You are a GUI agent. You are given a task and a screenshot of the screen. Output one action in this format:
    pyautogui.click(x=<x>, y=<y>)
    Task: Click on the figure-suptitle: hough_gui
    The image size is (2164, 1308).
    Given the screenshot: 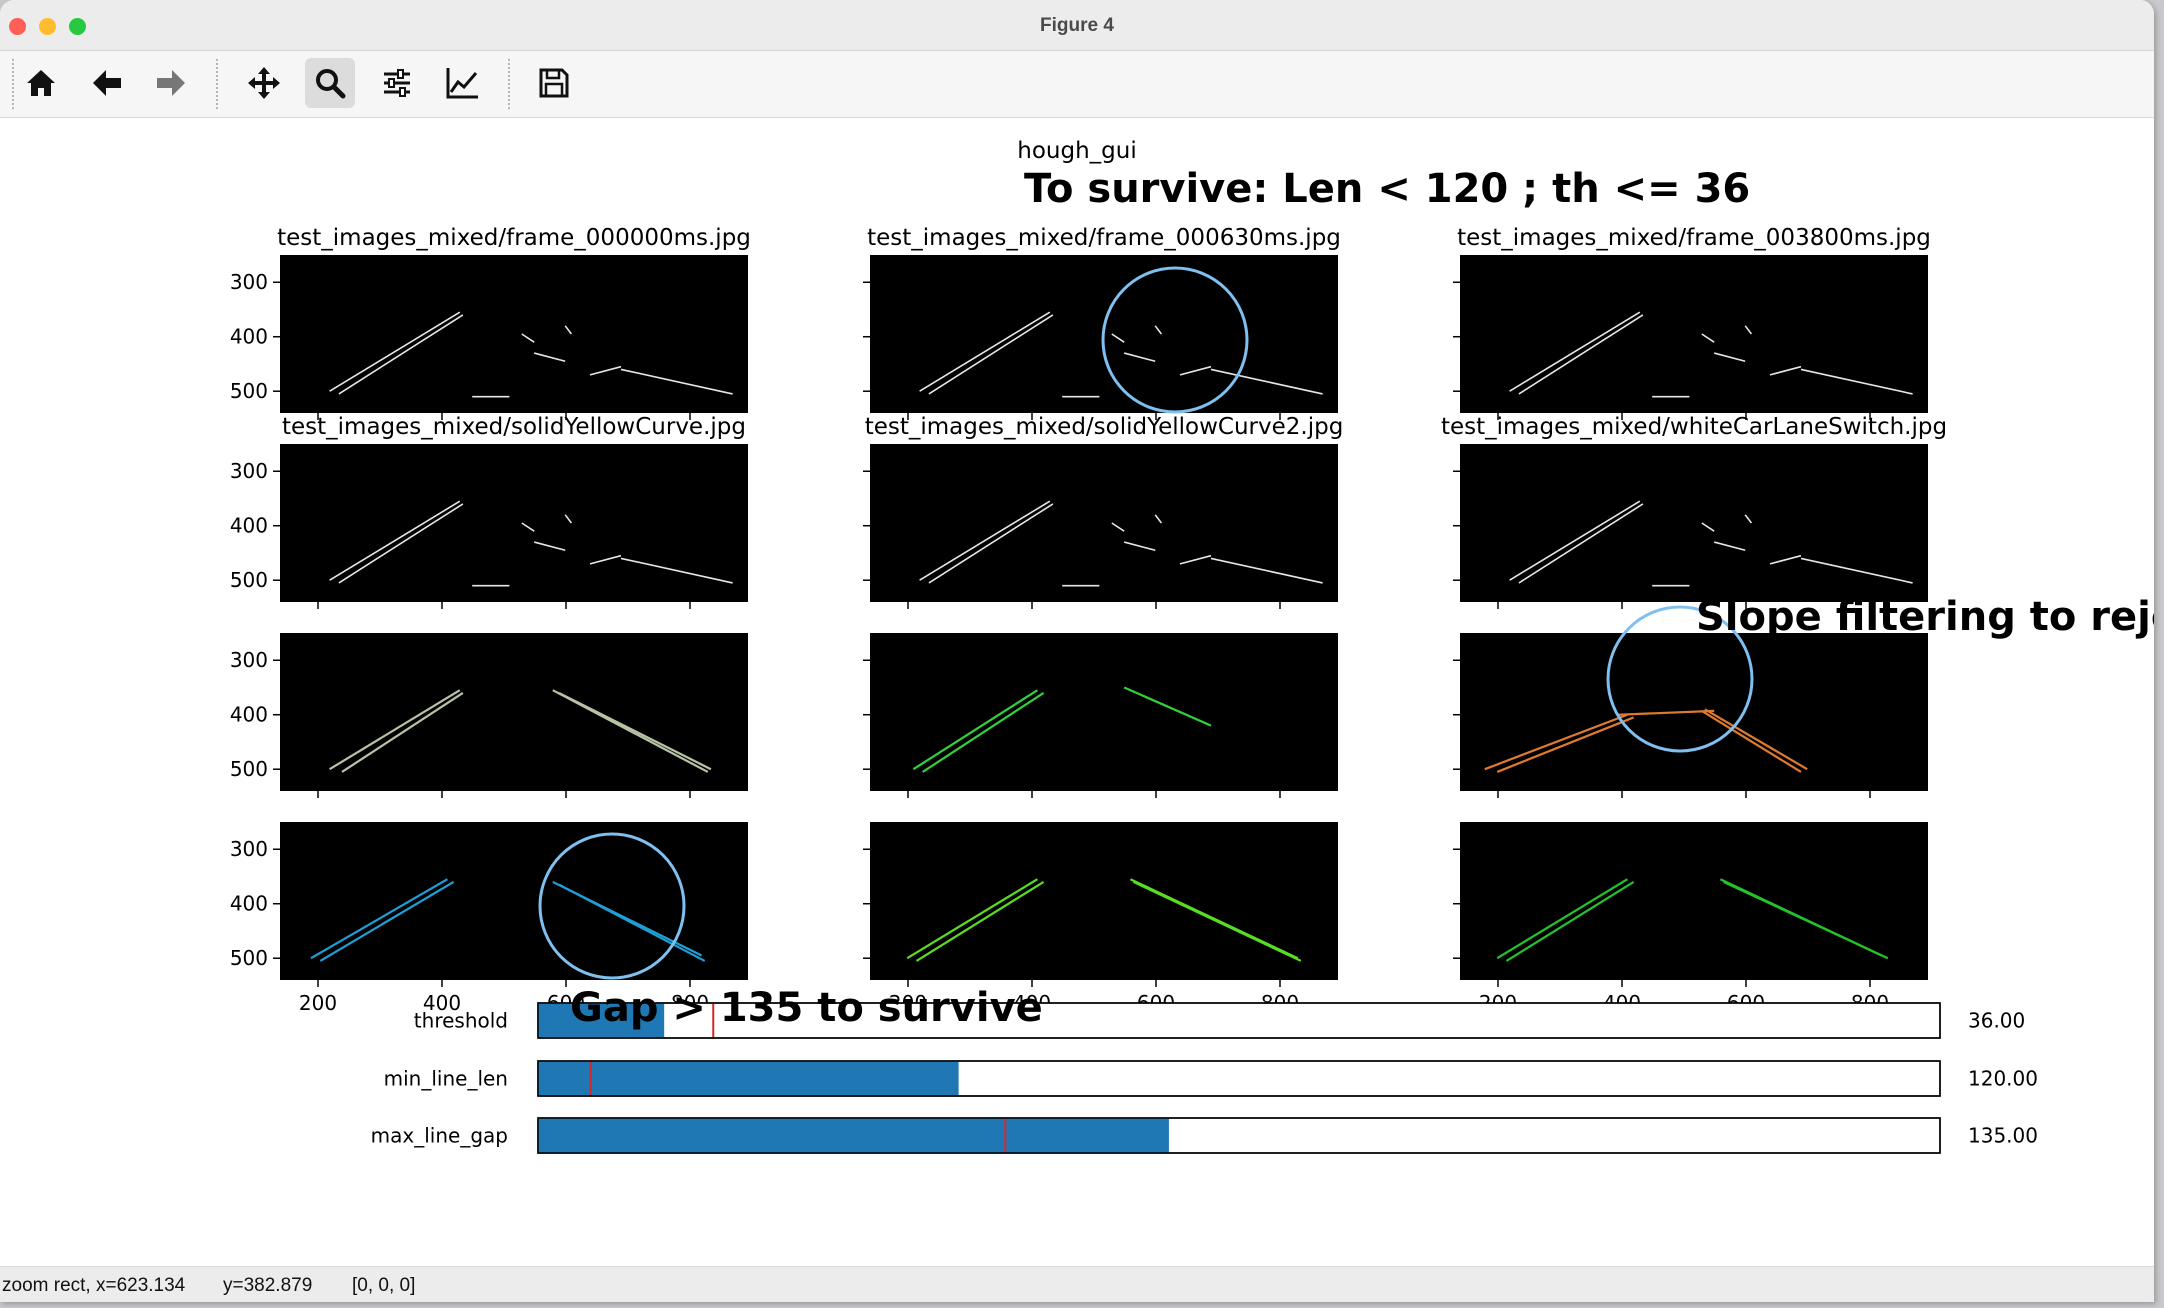 What is the action you would take?
    pyautogui.click(x=1076, y=151)
    